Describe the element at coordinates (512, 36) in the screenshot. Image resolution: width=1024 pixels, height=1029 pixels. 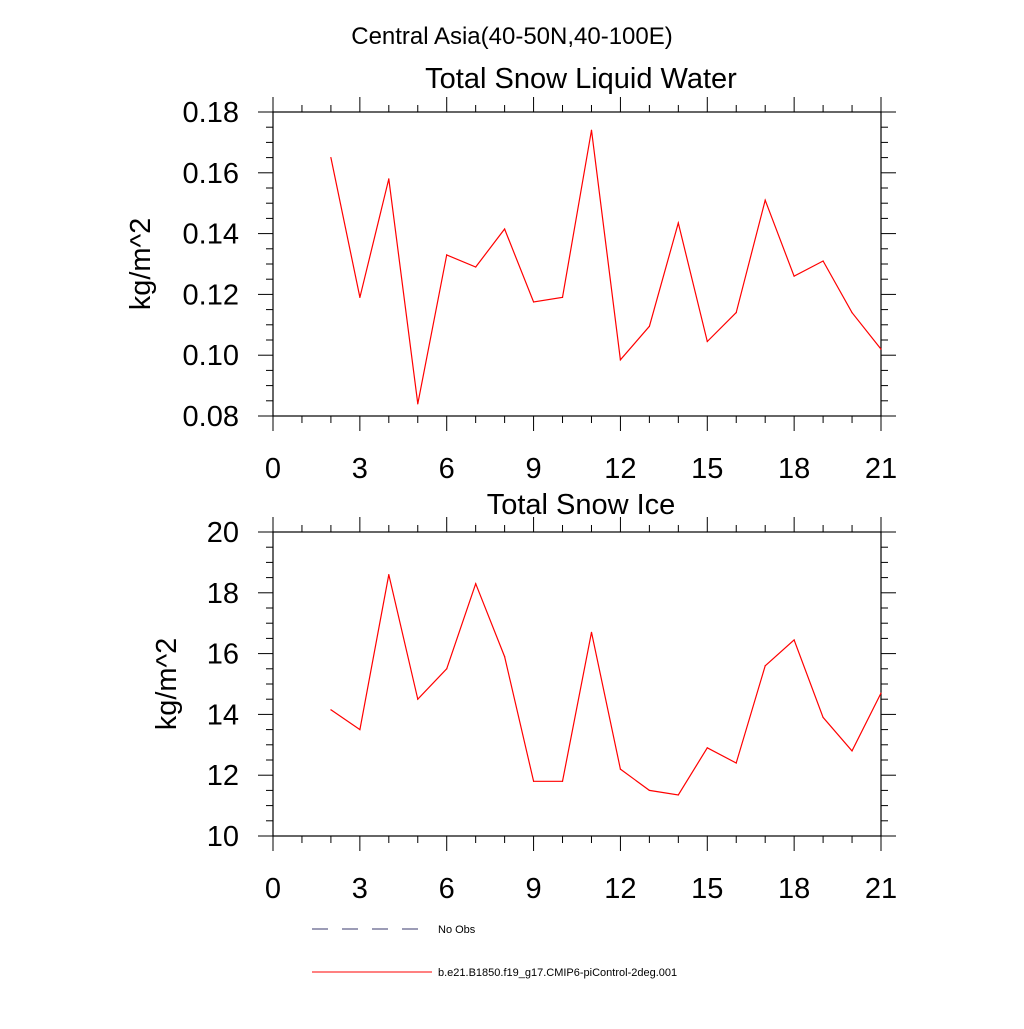
I see `page-title: Central Asia(40-50N,40-100E)` at that location.